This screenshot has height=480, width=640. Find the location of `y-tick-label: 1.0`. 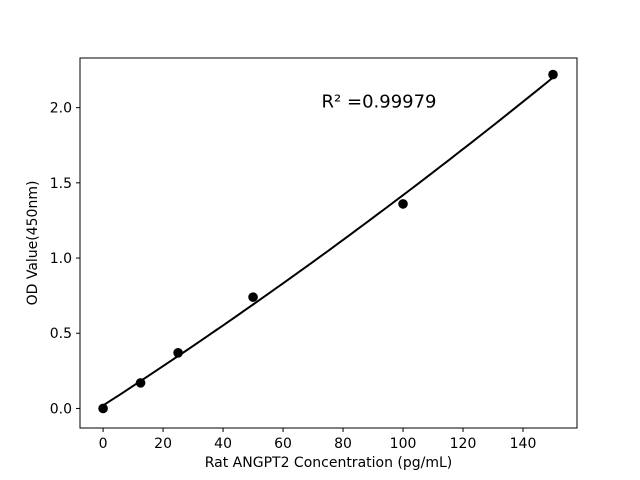

y-tick-label: 1.0 is located at coordinates (61, 259).